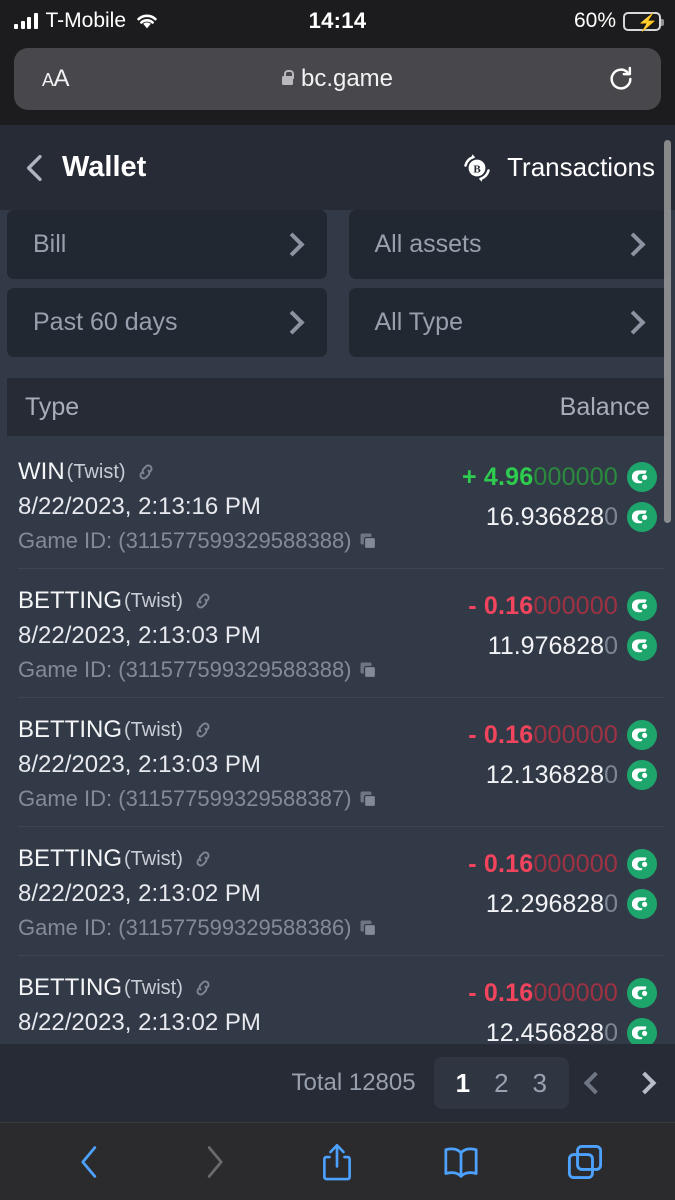 This screenshot has height=1200, width=675. I want to click on wifi-icon, so click(147, 21).